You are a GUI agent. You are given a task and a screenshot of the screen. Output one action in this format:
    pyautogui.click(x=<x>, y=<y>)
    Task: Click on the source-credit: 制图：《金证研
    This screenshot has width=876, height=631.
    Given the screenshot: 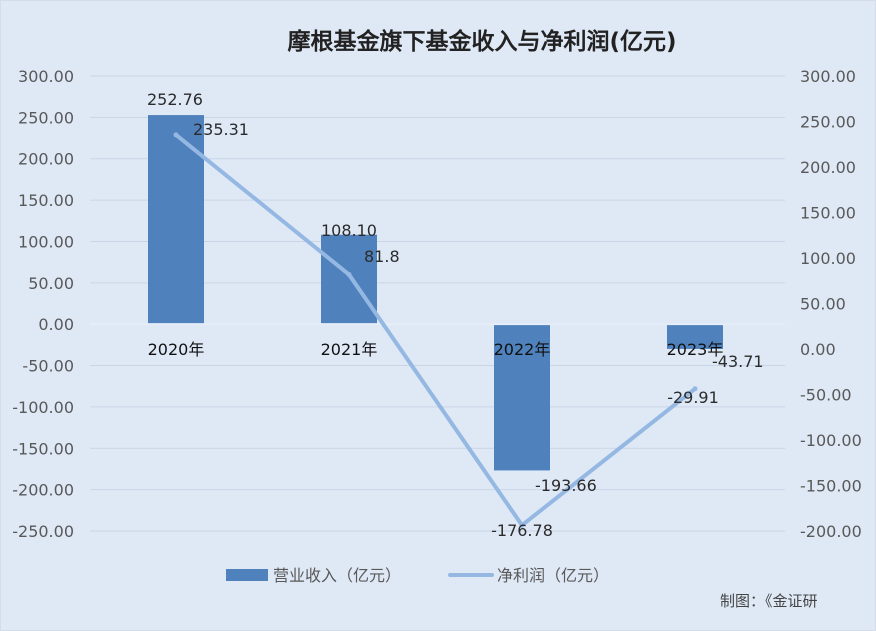 What is the action you would take?
    pyautogui.click(x=769, y=601)
    